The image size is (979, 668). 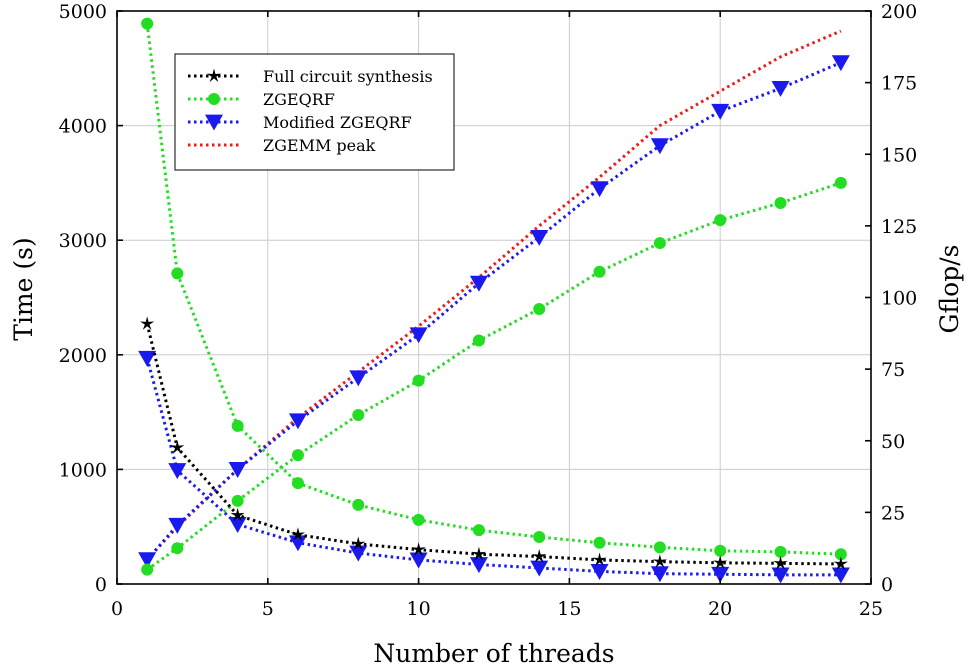 I want to click on x-tick-label: 20, so click(x=720, y=609).